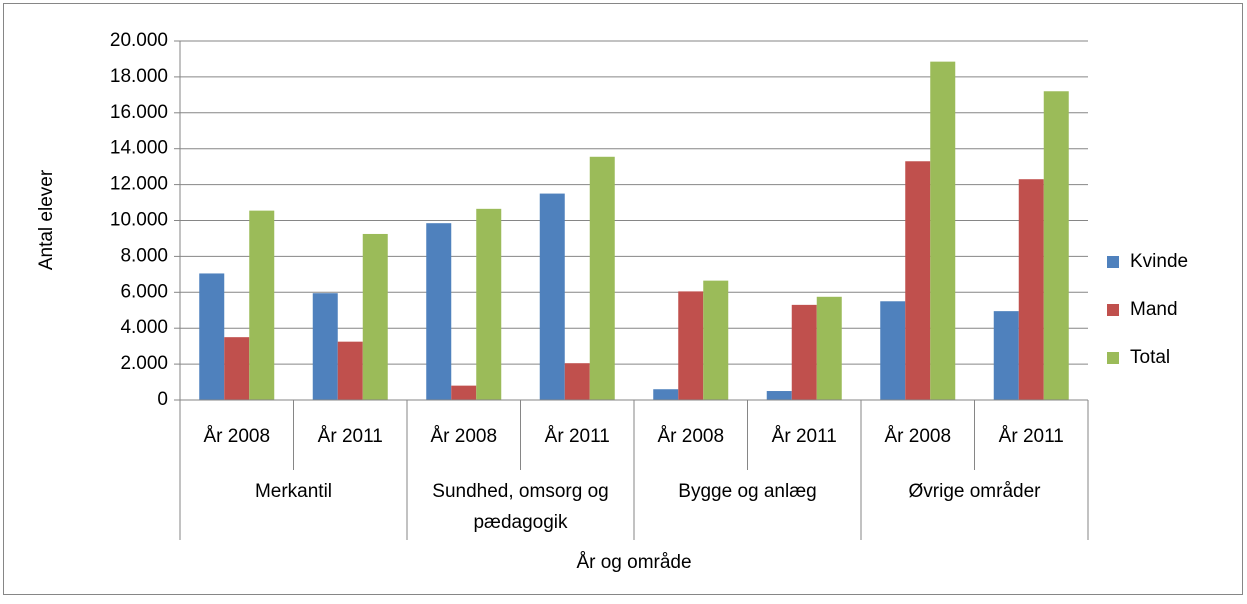 This screenshot has height=604, width=1247. Describe the element at coordinates (144, 363) in the screenshot. I see `y-tick-label: 2.000` at that location.